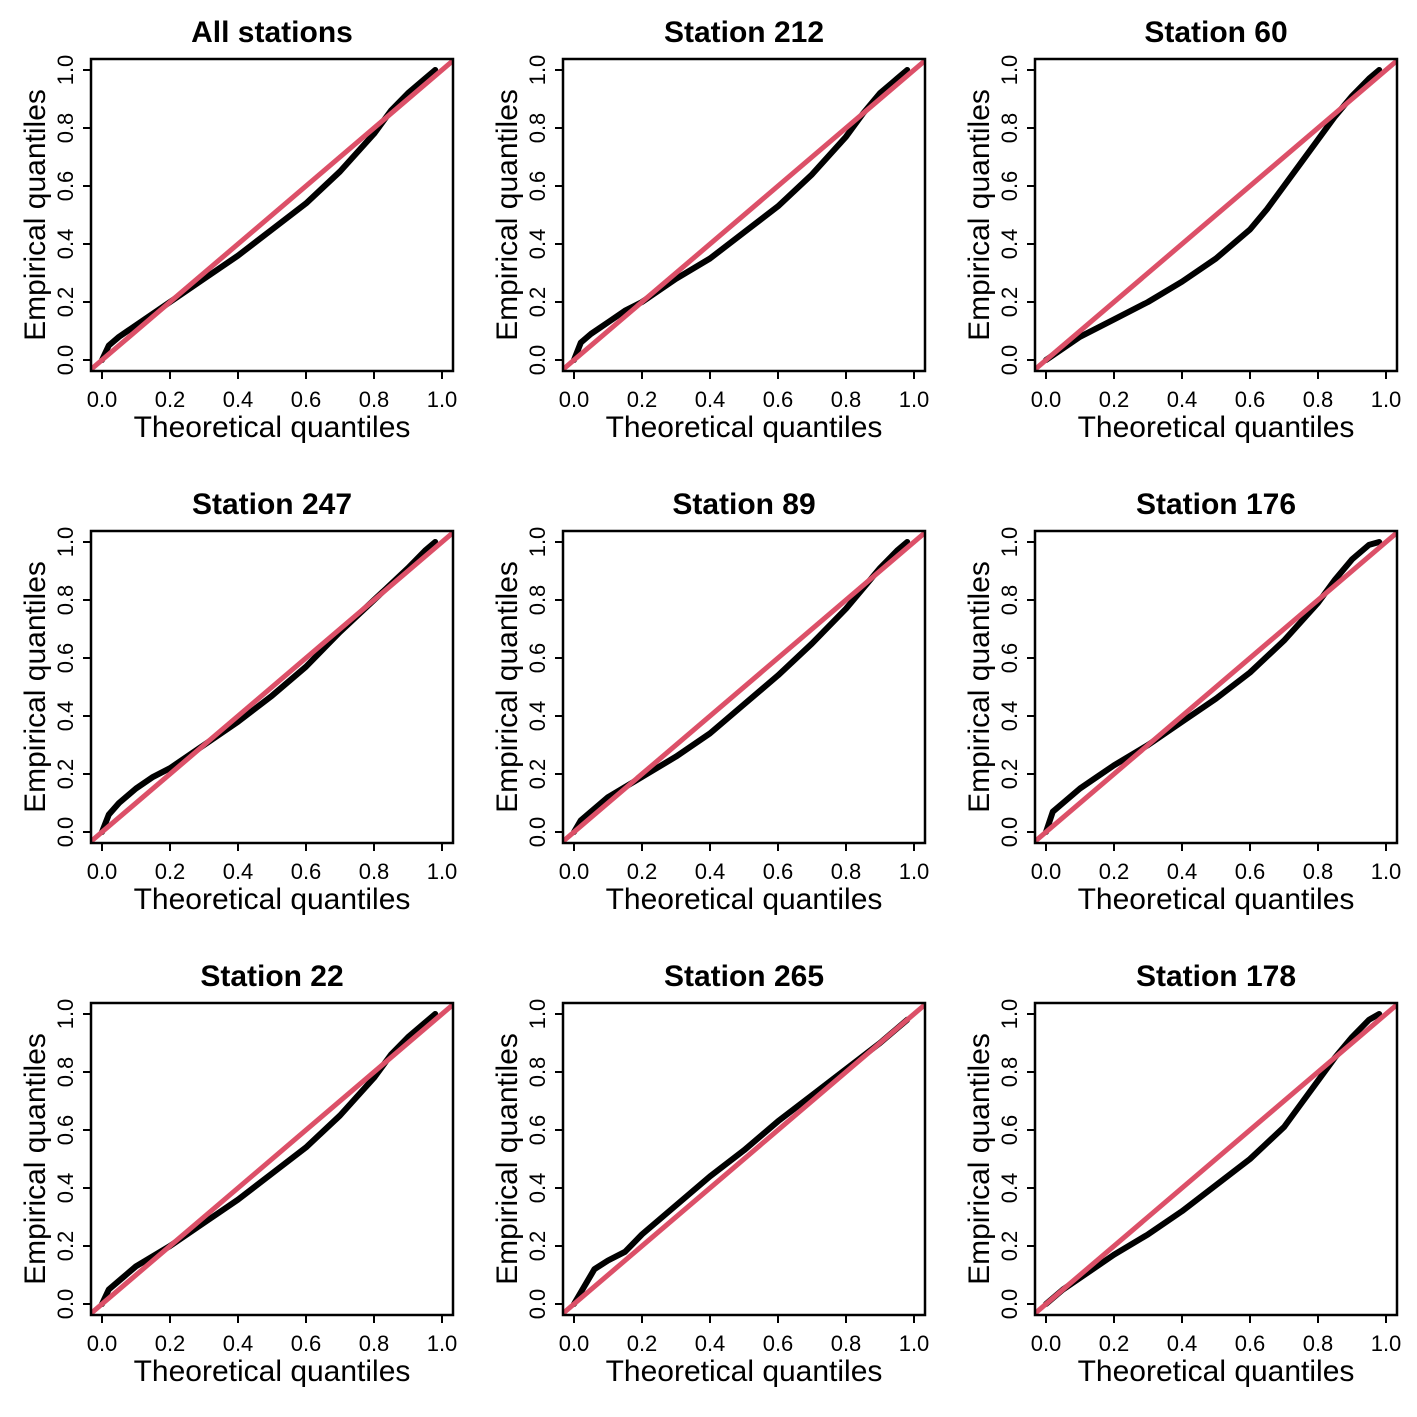 This screenshot has height=1417, width=1417. Describe the element at coordinates (272, 32) in the screenshot. I see `panel-title: All stations` at that location.